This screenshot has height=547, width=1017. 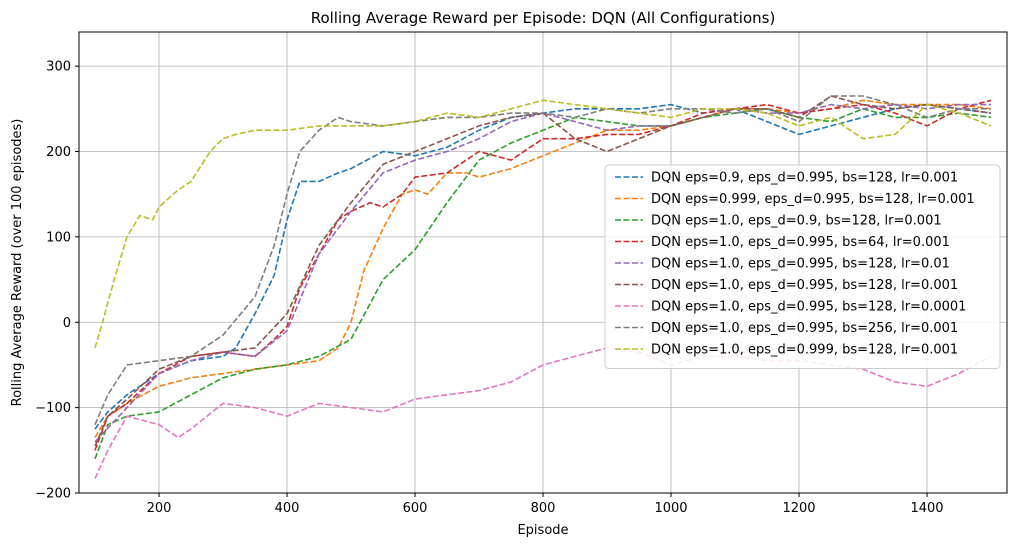 What do you see at coordinates (53, 408) in the screenshot?
I see `y-tick-label: −100` at bounding box center [53, 408].